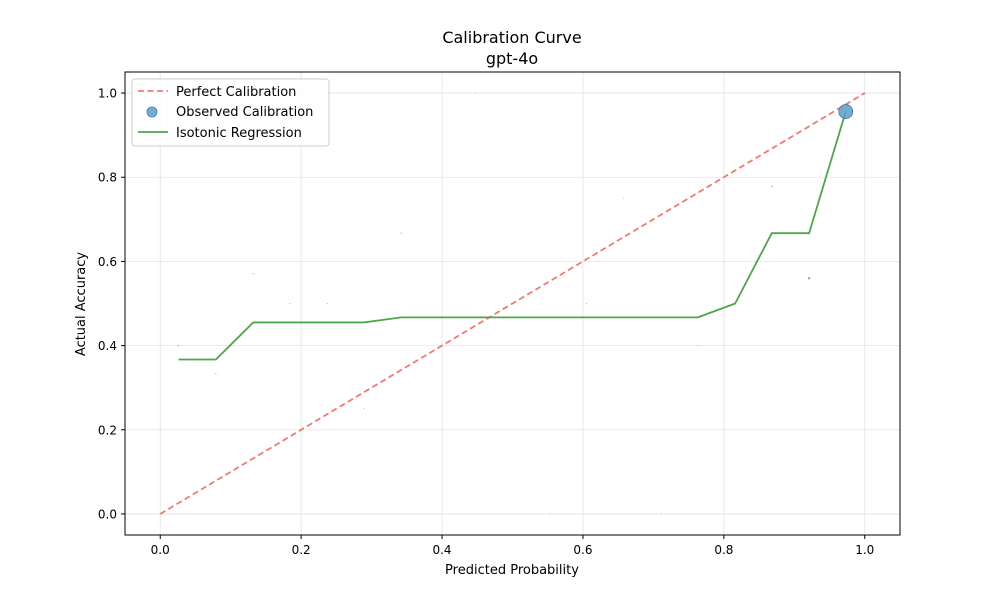 The image size is (1000, 600). What do you see at coordinates (864, 550) in the screenshot?
I see `x-tick-label: 1.0` at bounding box center [864, 550].